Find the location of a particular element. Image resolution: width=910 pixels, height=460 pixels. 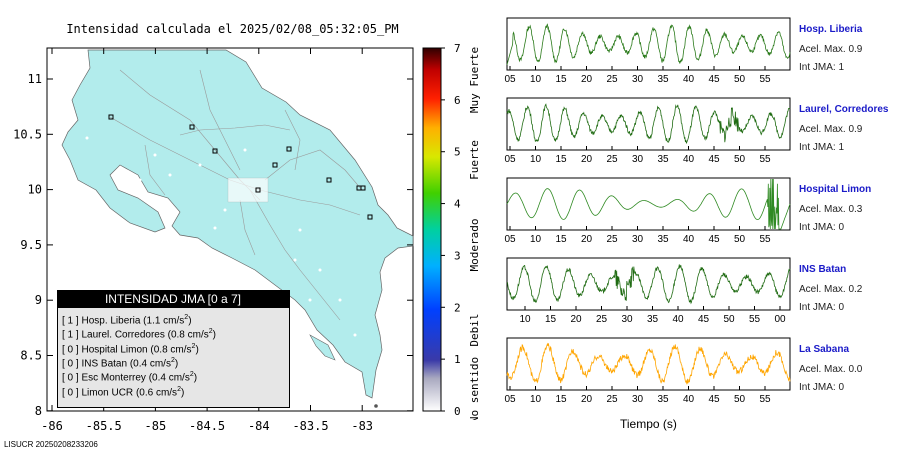

legend-row: [ 0 ] Hospital Limon (0.8 cm/s2) is located at coordinates (130, 349).